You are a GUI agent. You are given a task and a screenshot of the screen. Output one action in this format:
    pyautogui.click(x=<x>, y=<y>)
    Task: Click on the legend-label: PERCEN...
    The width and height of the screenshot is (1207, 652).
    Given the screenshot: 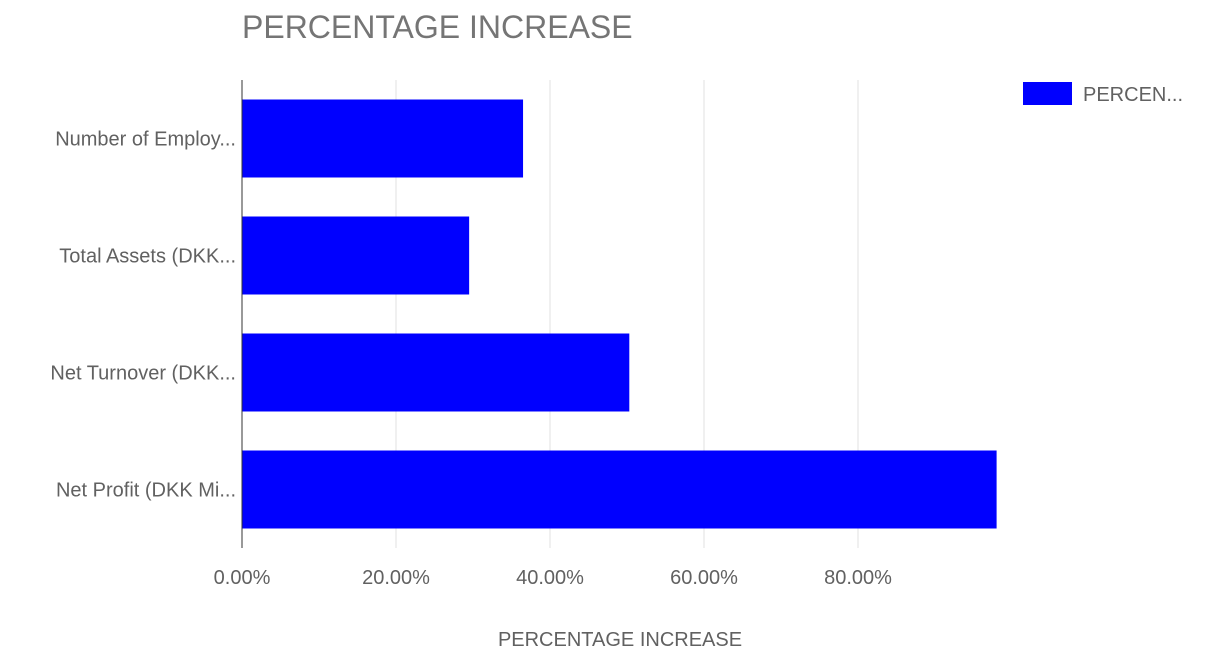 What is the action you would take?
    pyautogui.click(x=1133, y=95)
    